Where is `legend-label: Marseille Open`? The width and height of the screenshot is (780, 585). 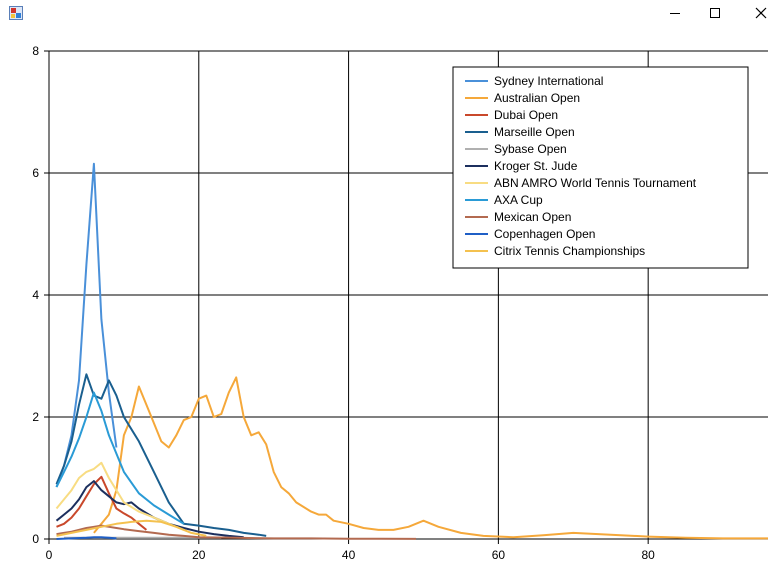
legend-label: Marseille Open is located at coordinates (534, 132).